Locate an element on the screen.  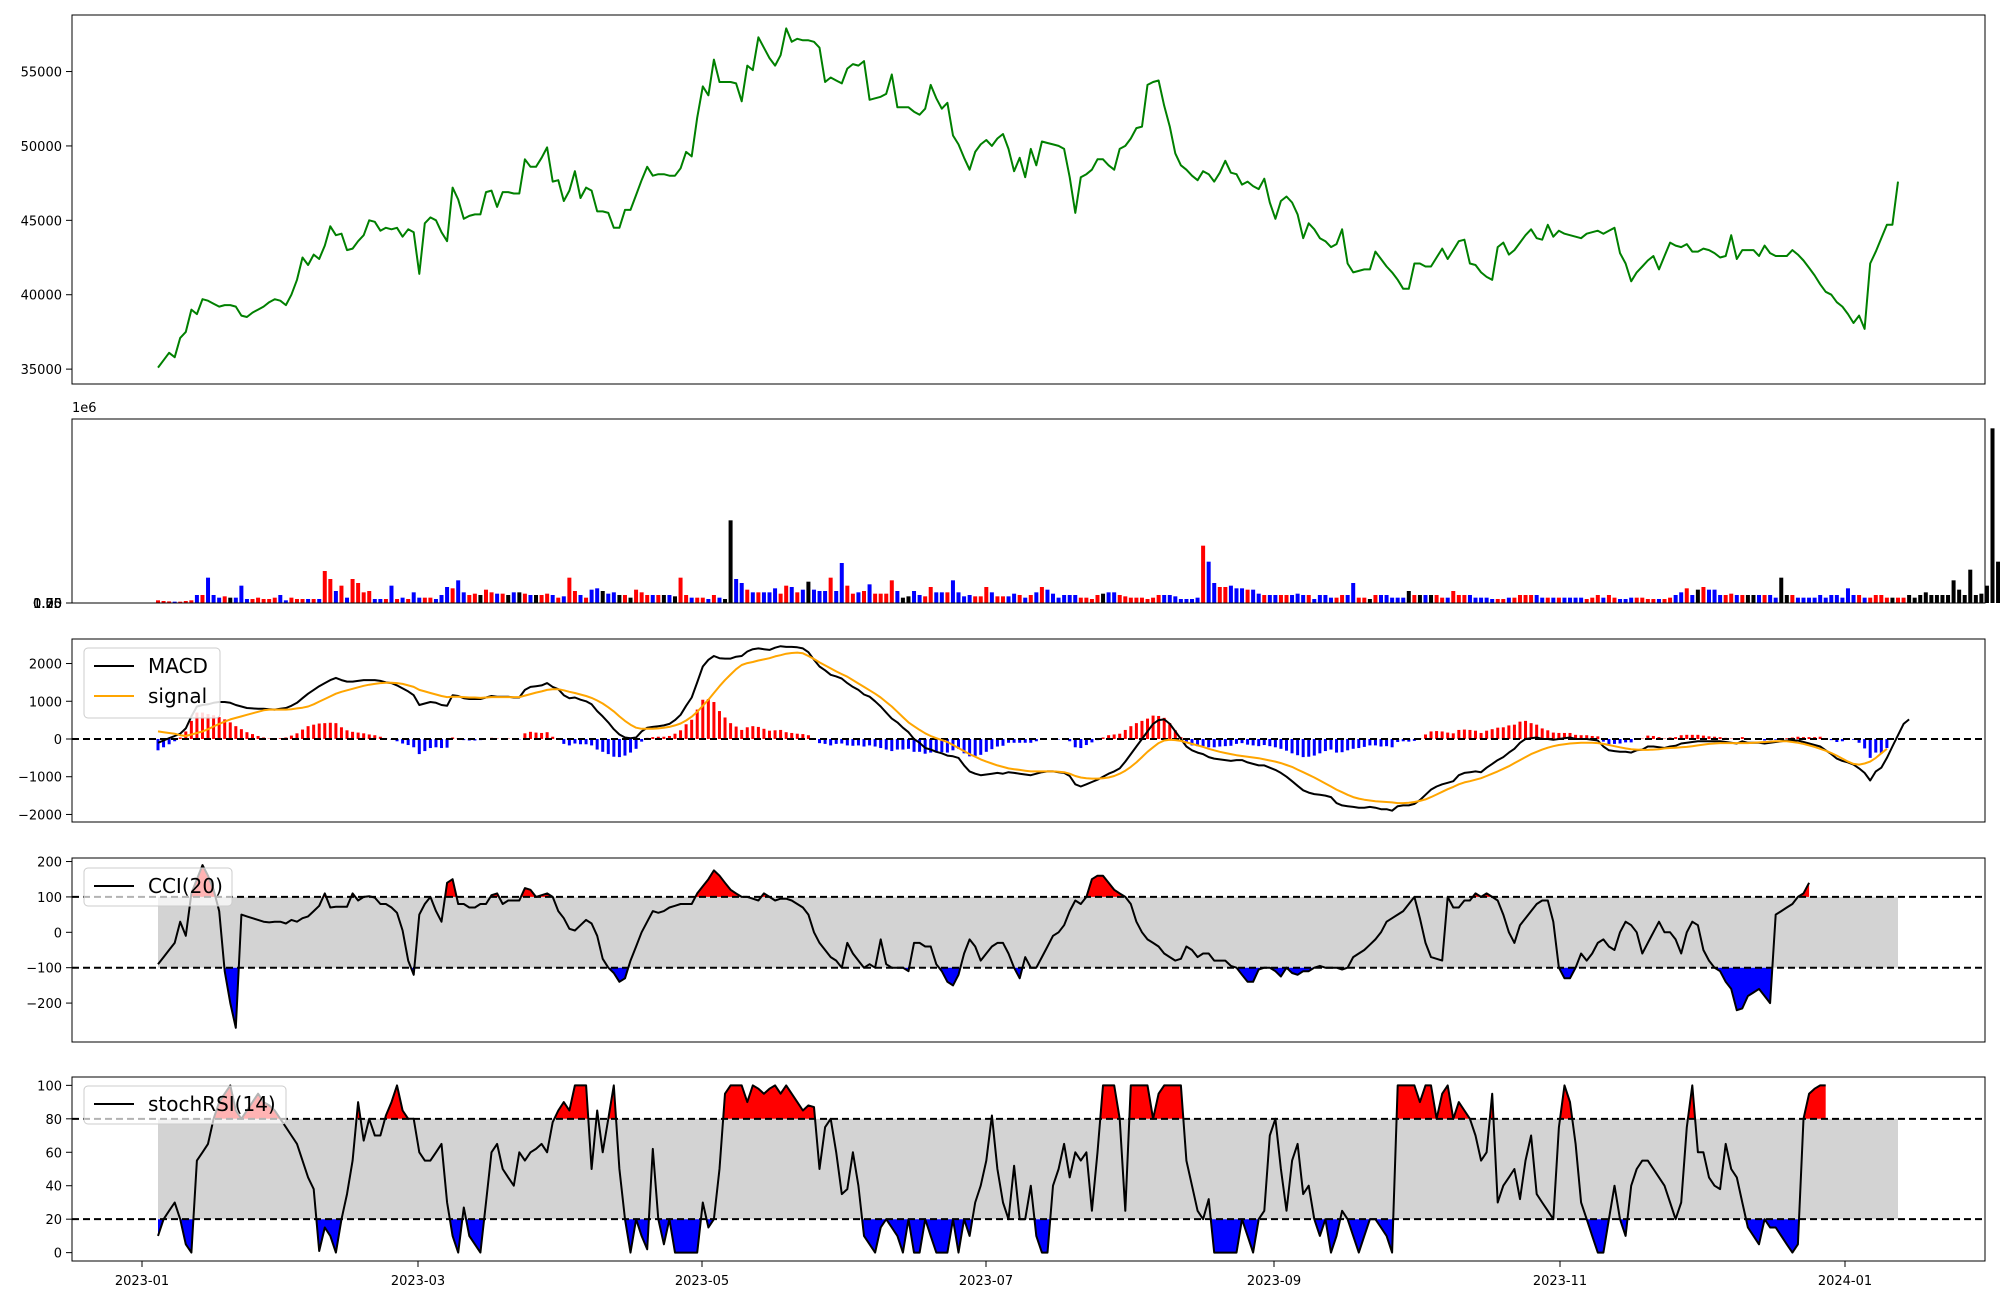
y-tick-label: 40 is located at coordinates (53, 1187).